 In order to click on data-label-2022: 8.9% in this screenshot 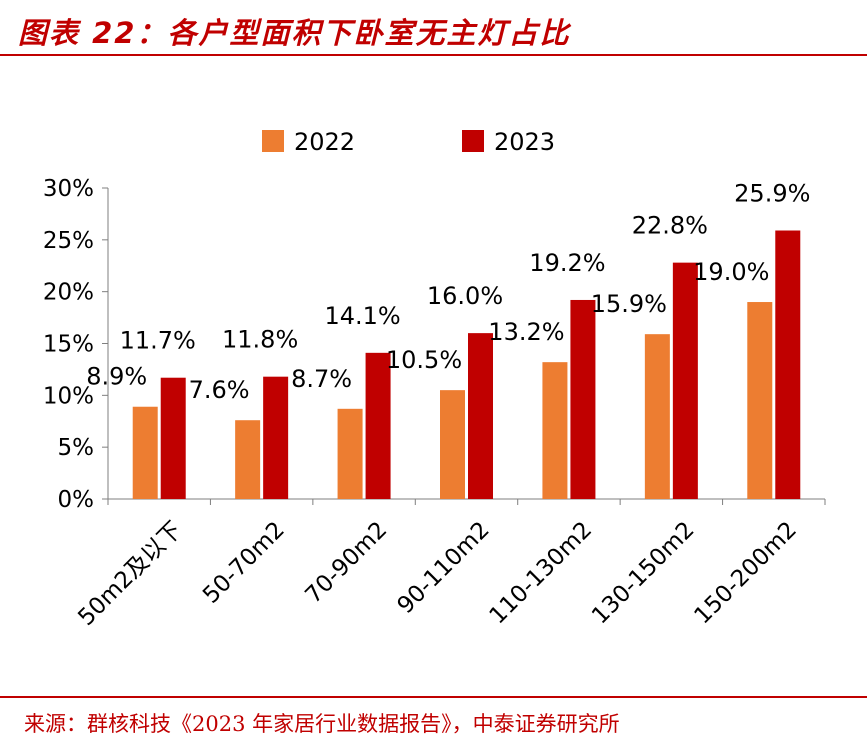, I will do `click(116, 377)`.